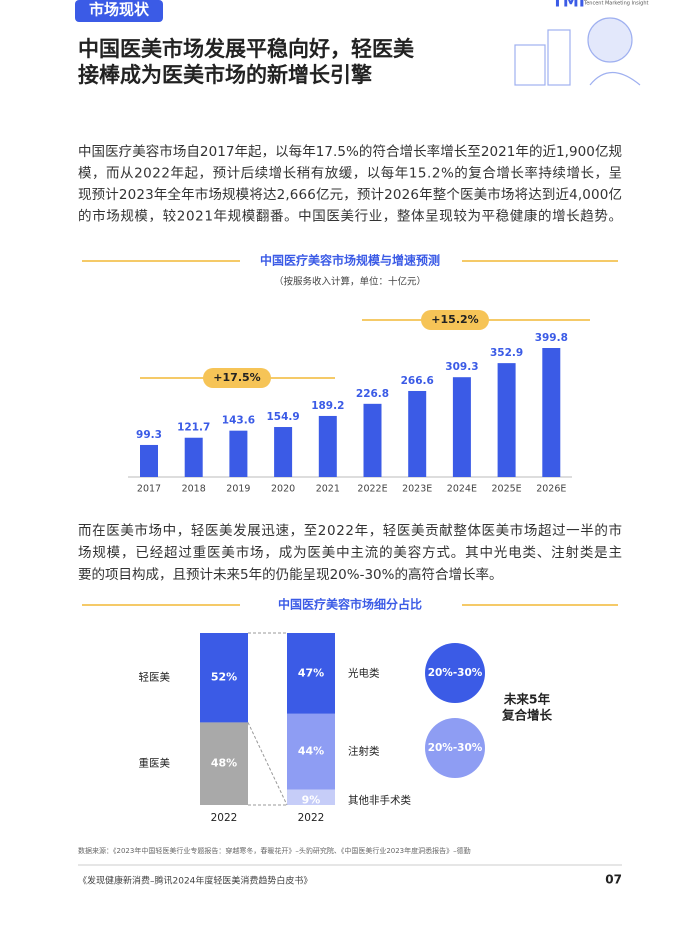  I want to click on value-label: 352.9, so click(506, 353).